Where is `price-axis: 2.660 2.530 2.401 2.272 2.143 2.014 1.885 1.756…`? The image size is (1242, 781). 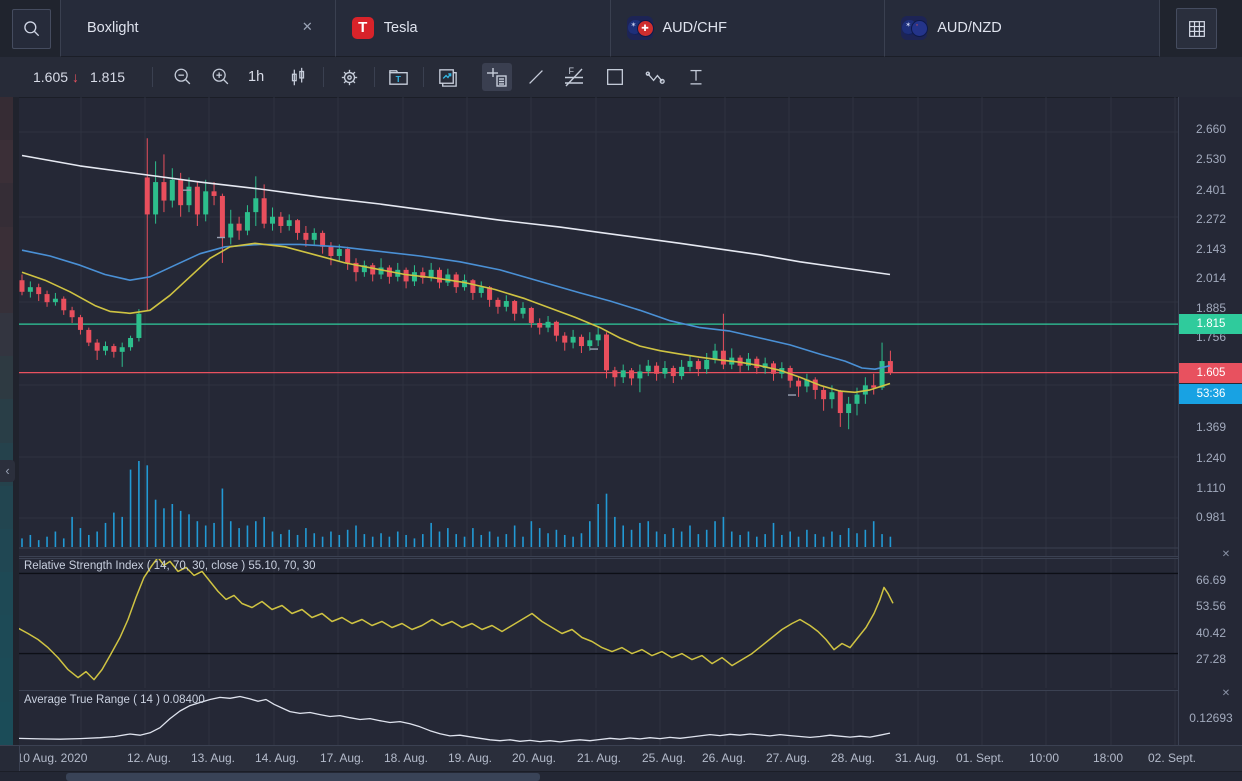 price-axis: 2.660 2.530 2.401 2.272 2.143 2.014 1.885 1.756… is located at coordinates (1210, 421).